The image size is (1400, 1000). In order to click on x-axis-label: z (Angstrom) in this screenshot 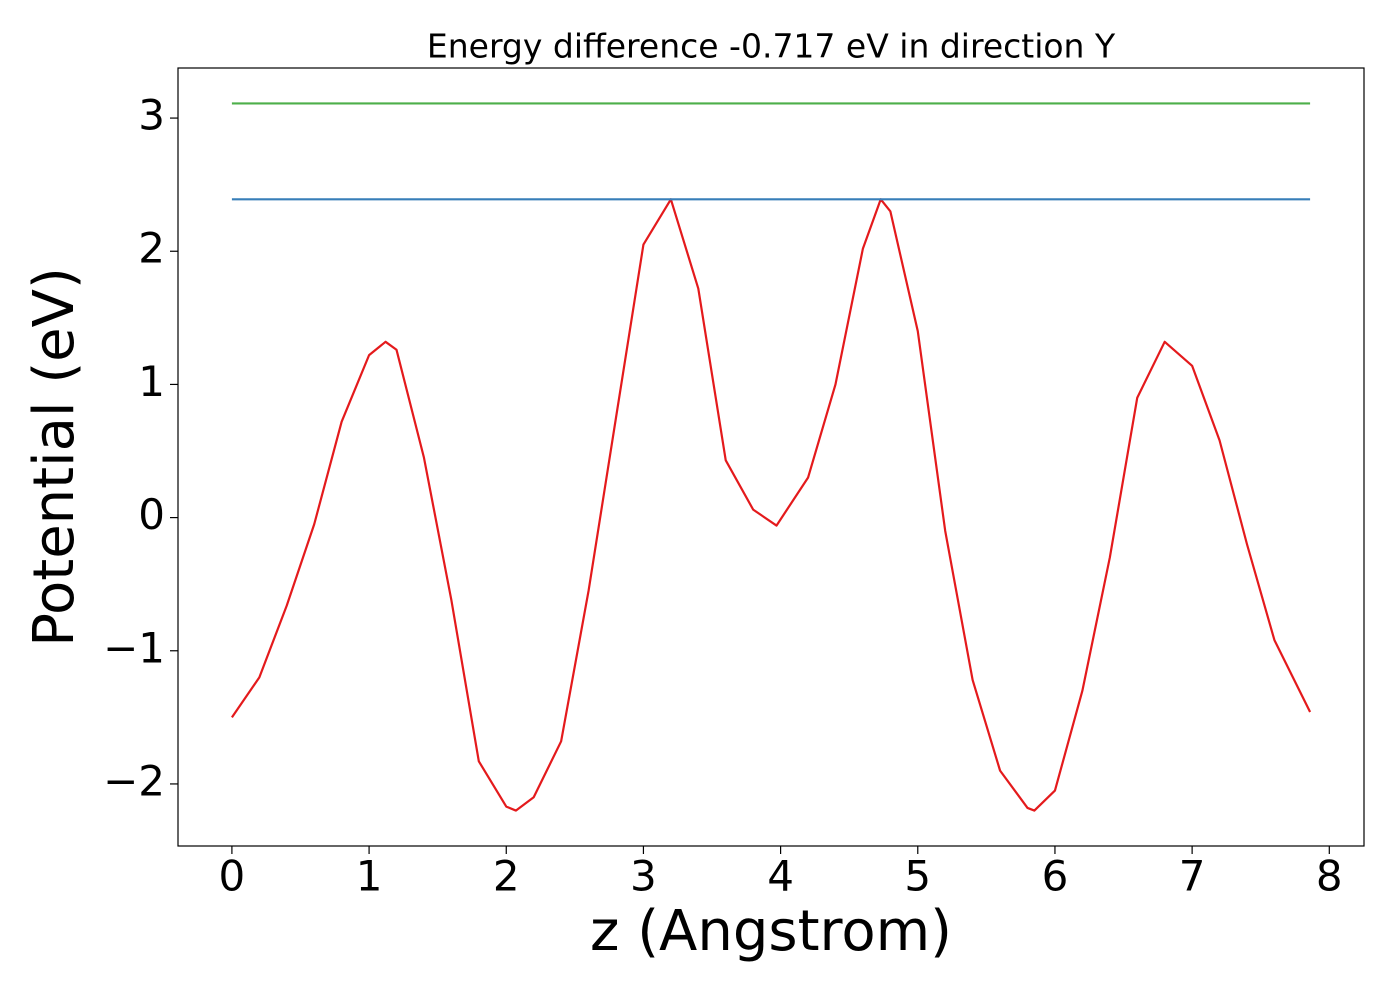, I will do `click(771, 931)`.